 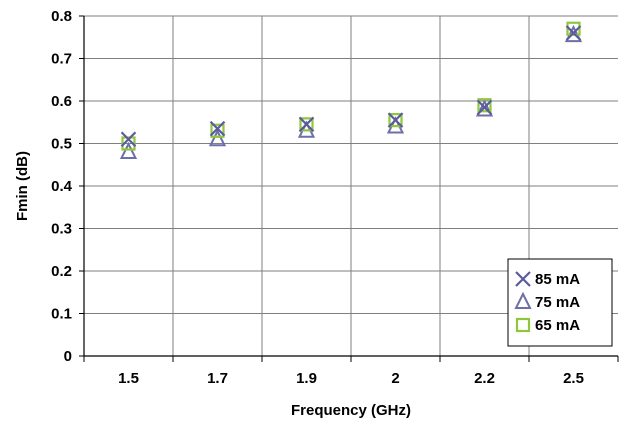 I want to click on x-tick-label: 1.7, so click(x=217, y=378).